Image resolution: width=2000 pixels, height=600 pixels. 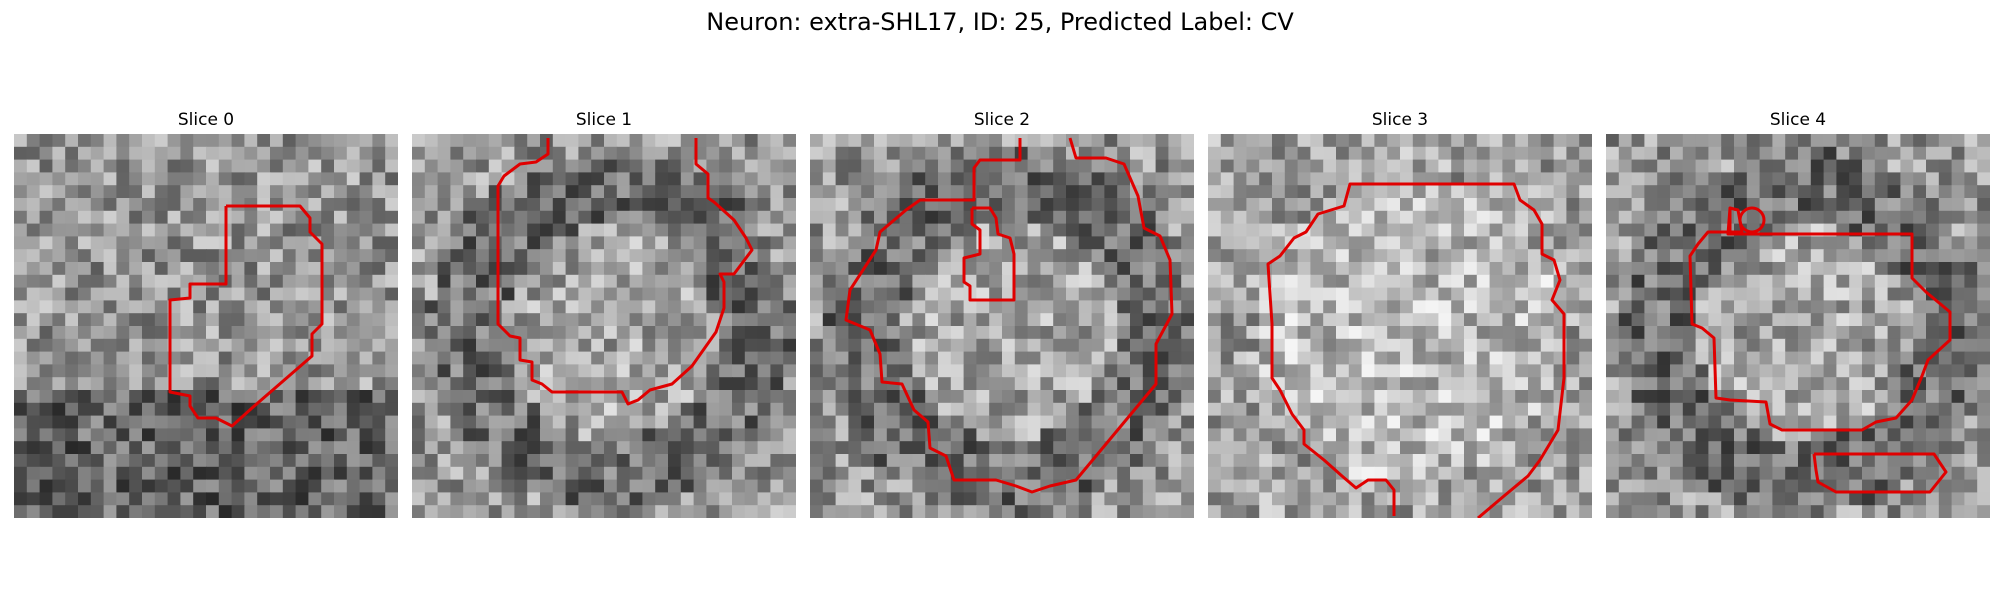 What do you see at coordinates (1002, 120) in the screenshot?
I see `slice-title: Slice 2` at bounding box center [1002, 120].